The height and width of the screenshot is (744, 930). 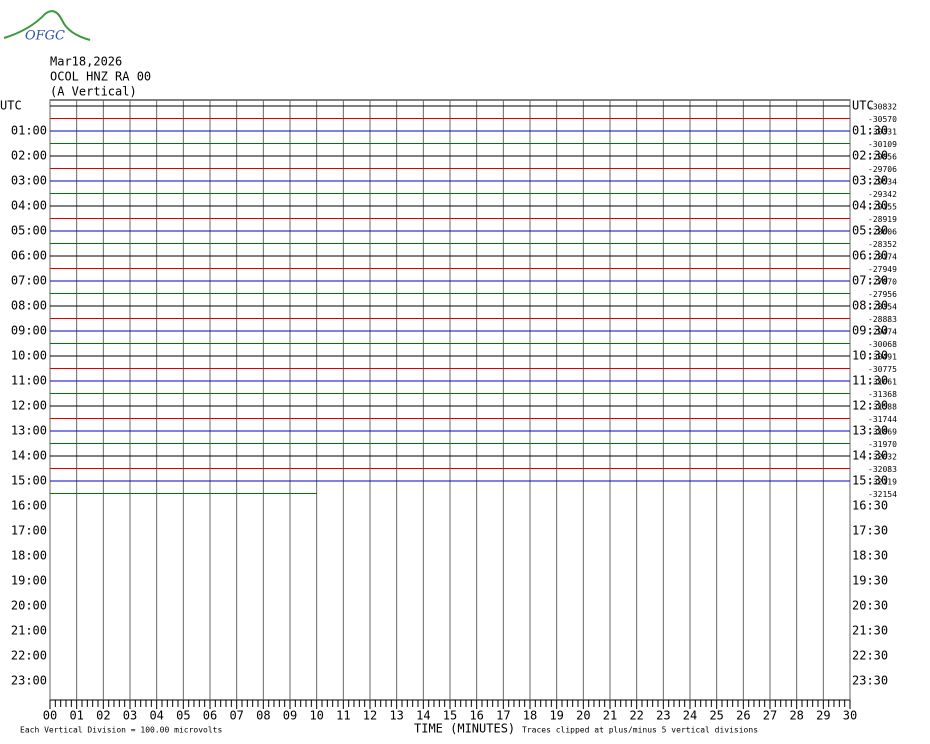 What do you see at coordinates (870, 631) in the screenshot?
I see `right-hour-label: 21:30` at bounding box center [870, 631].